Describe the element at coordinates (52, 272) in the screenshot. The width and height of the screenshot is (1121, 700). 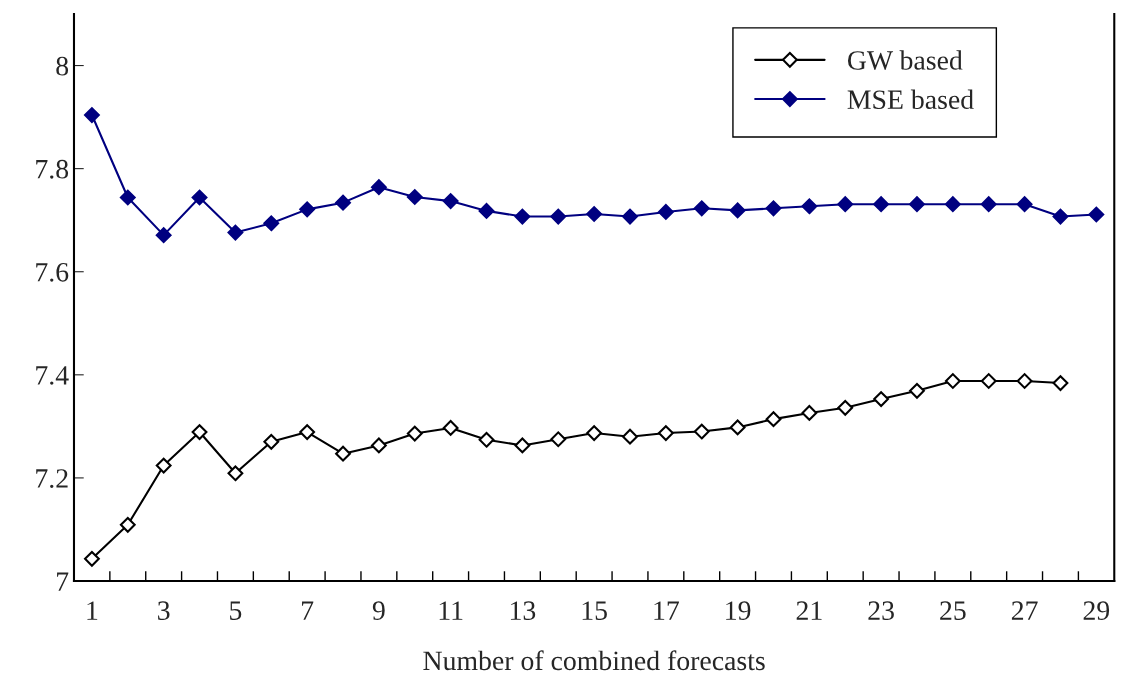
I see `y-tick-label: 7.6` at that location.